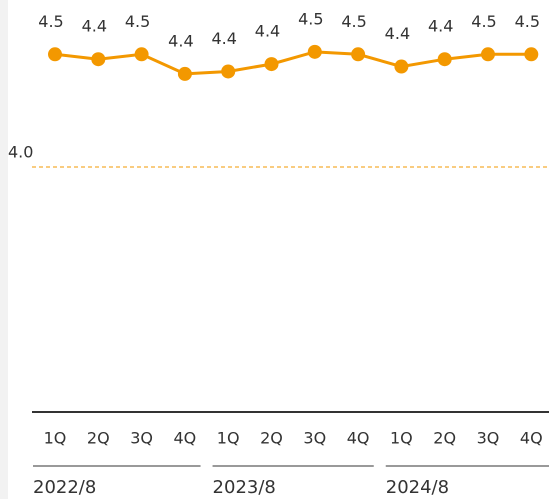  I want to click on group-label: 2023/8, so click(244, 487).